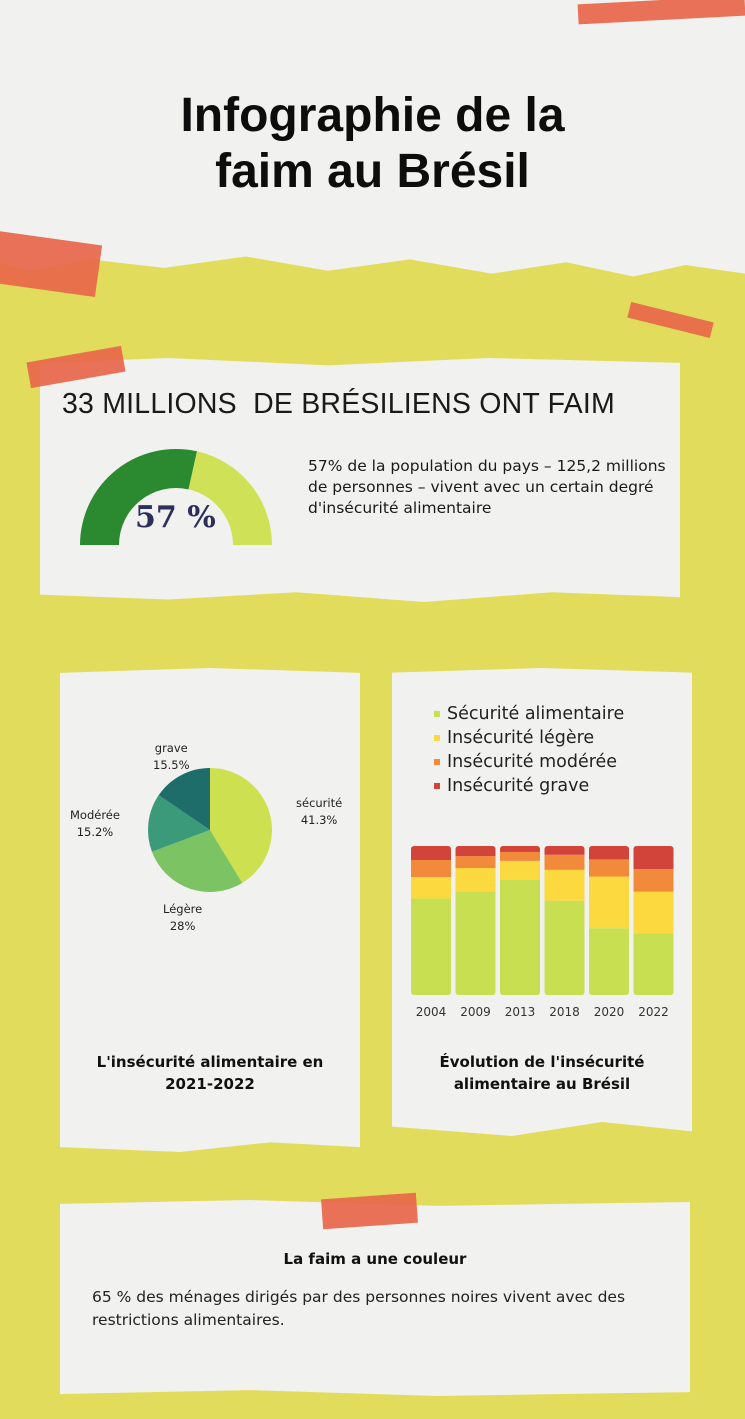 This screenshot has width=745, height=1419. Describe the element at coordinates (520, 1012) in the screenshot. I see `x-tick-label: 2013` at that location.